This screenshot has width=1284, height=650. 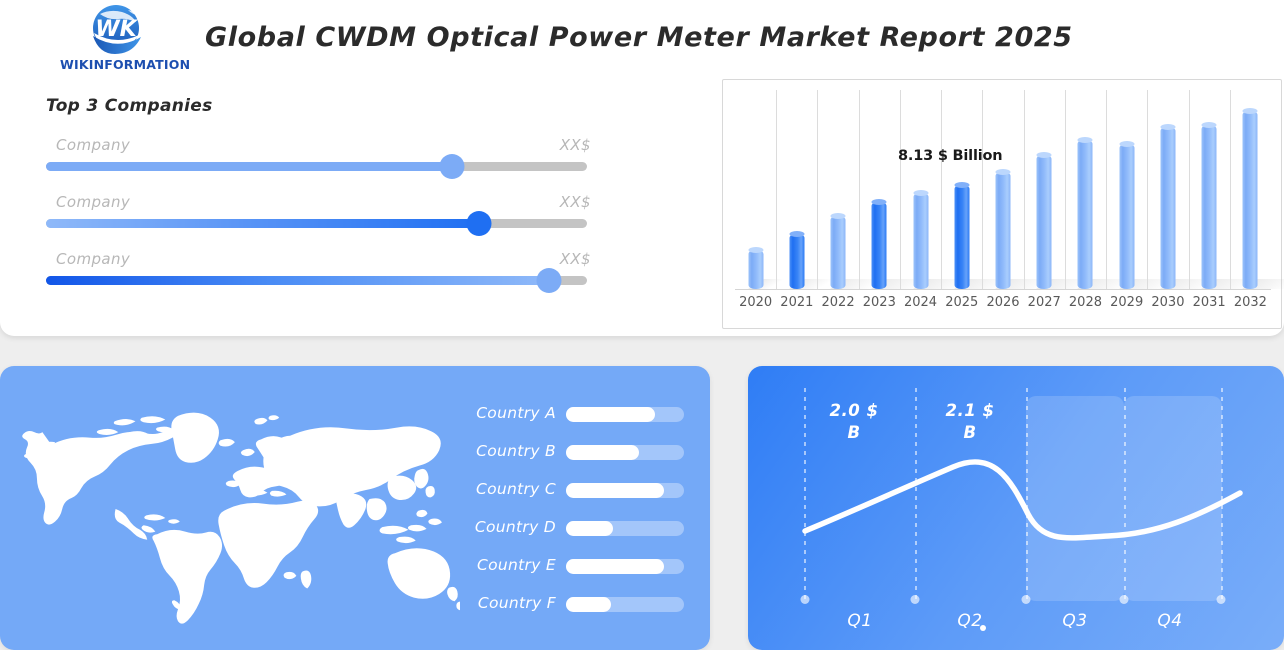 I want to click on quarter-highlight-q4, so click(x=1173, y=498).